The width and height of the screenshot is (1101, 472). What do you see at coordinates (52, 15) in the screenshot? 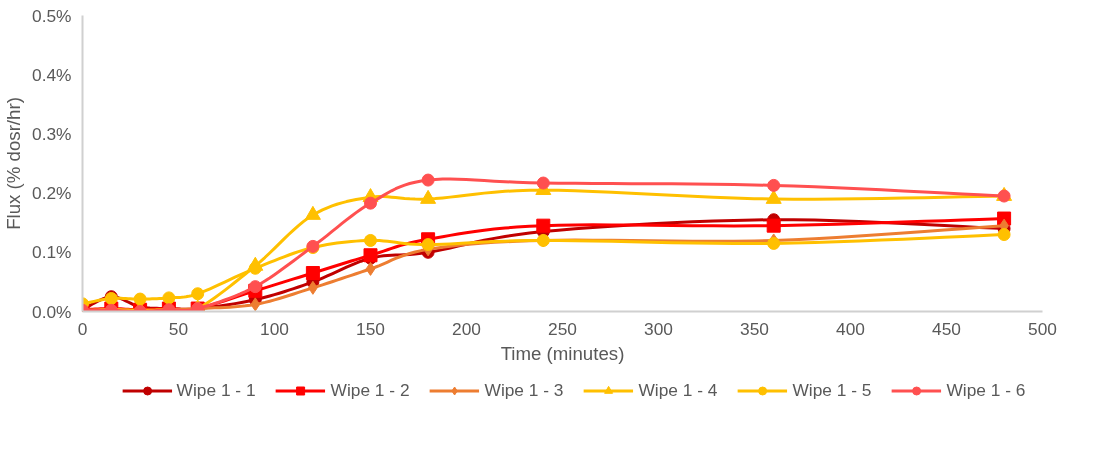
I see `y-tick-label: 0.5%` at bounding box center [52, 15].